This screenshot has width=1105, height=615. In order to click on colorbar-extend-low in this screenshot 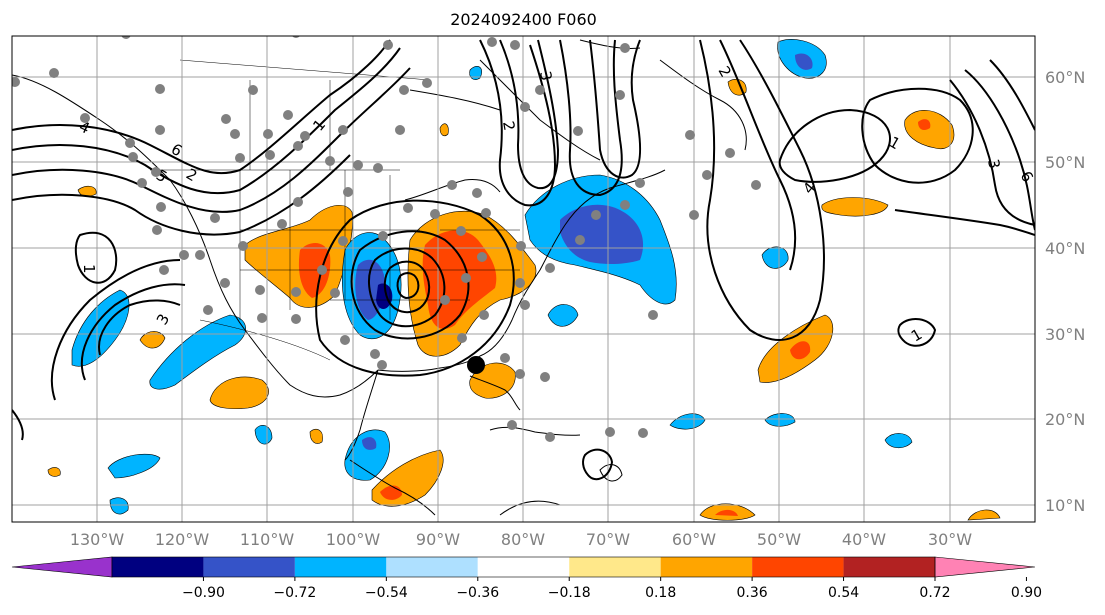, I will do `click(62, 567)`.